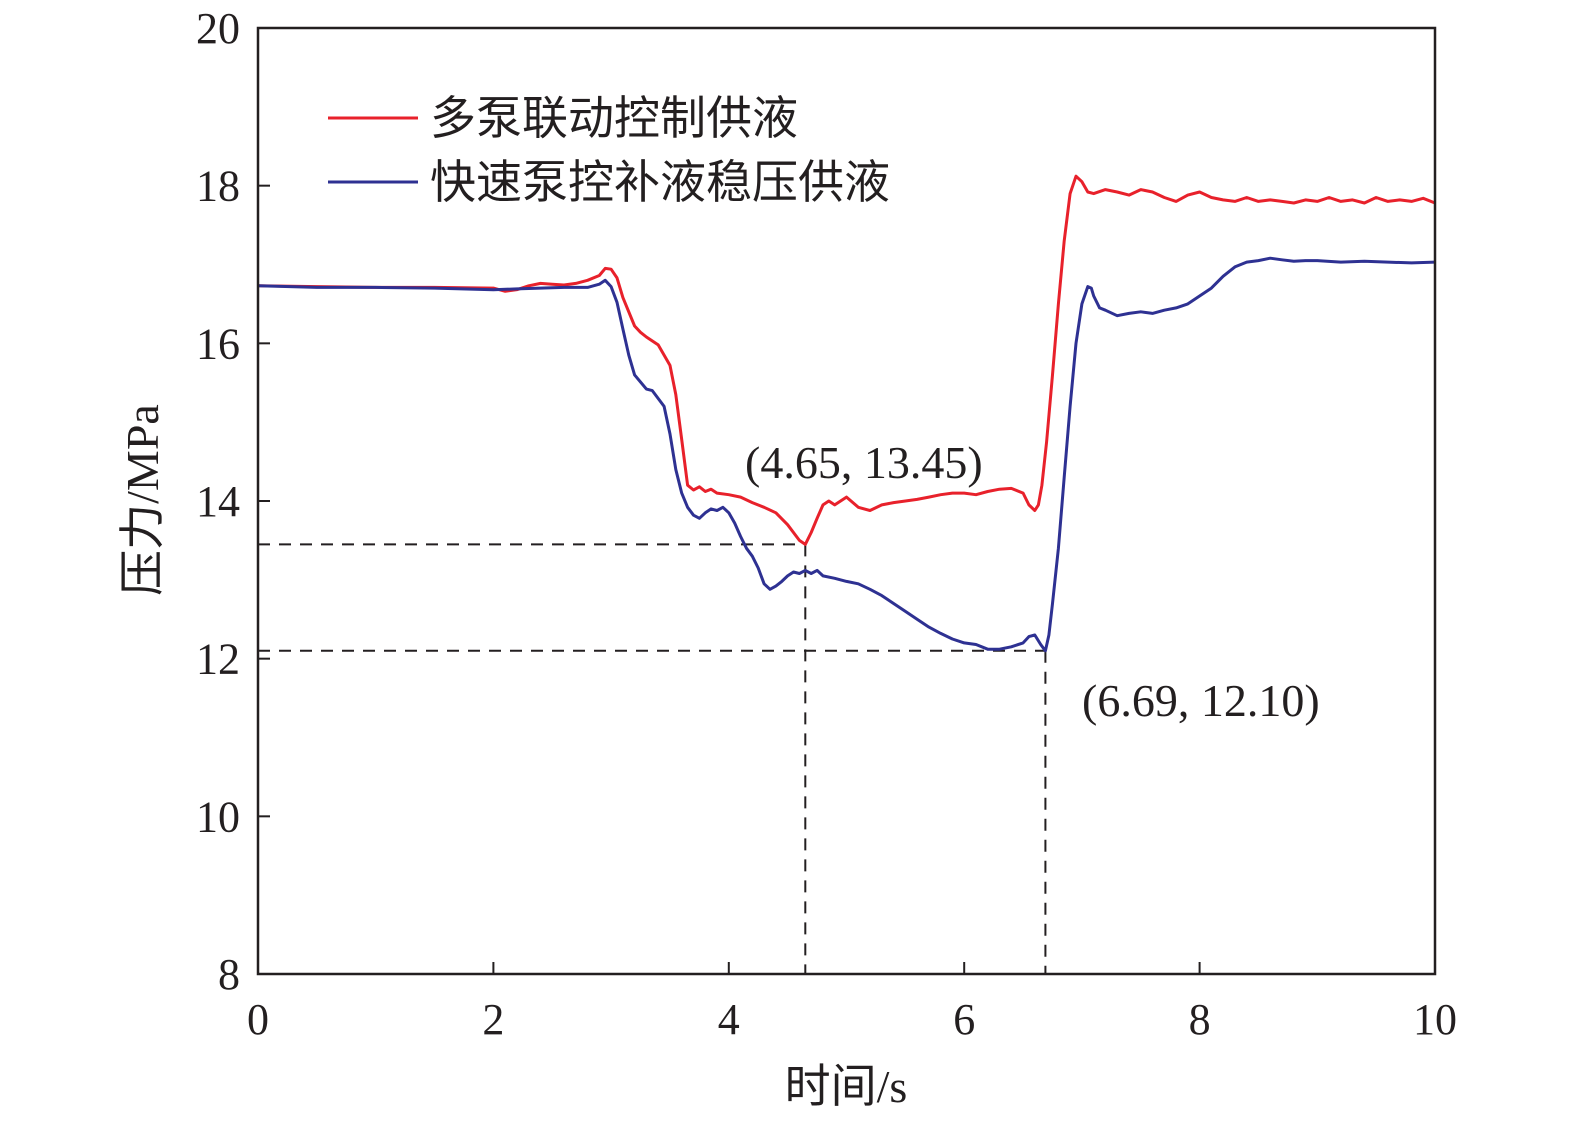 Image resolution: width=1575 pixels, height=1126 pixels. What do you see at coordinates (229, 974) in the screenshot?
I see `y-tick-label: 8` at bounding box center [229, 974].